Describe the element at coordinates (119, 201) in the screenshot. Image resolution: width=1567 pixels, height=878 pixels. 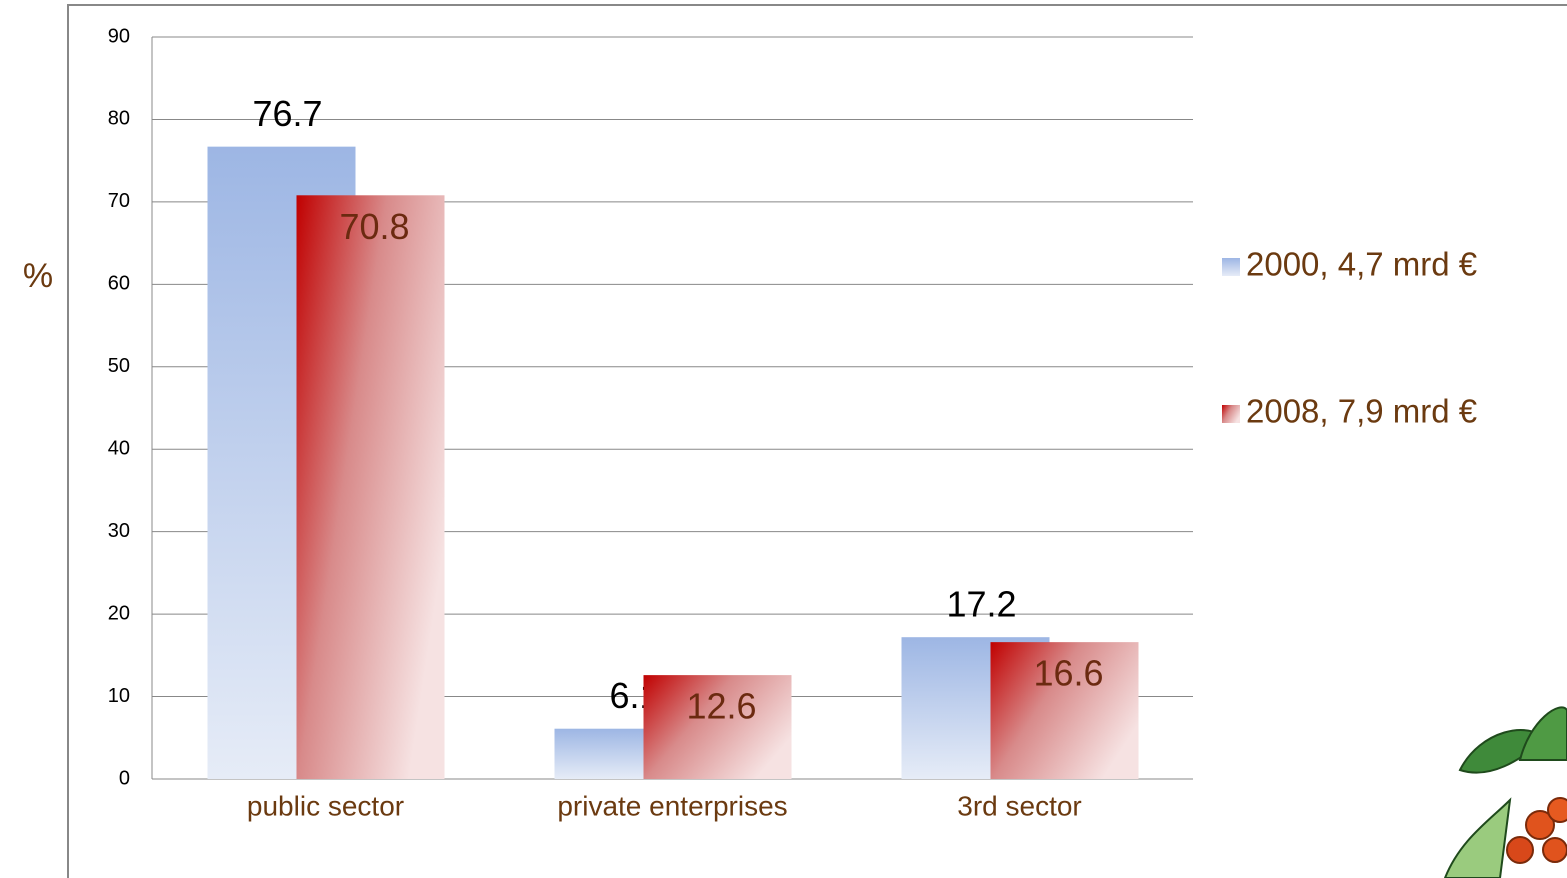
I see `y-tick-label: 70` at that location.